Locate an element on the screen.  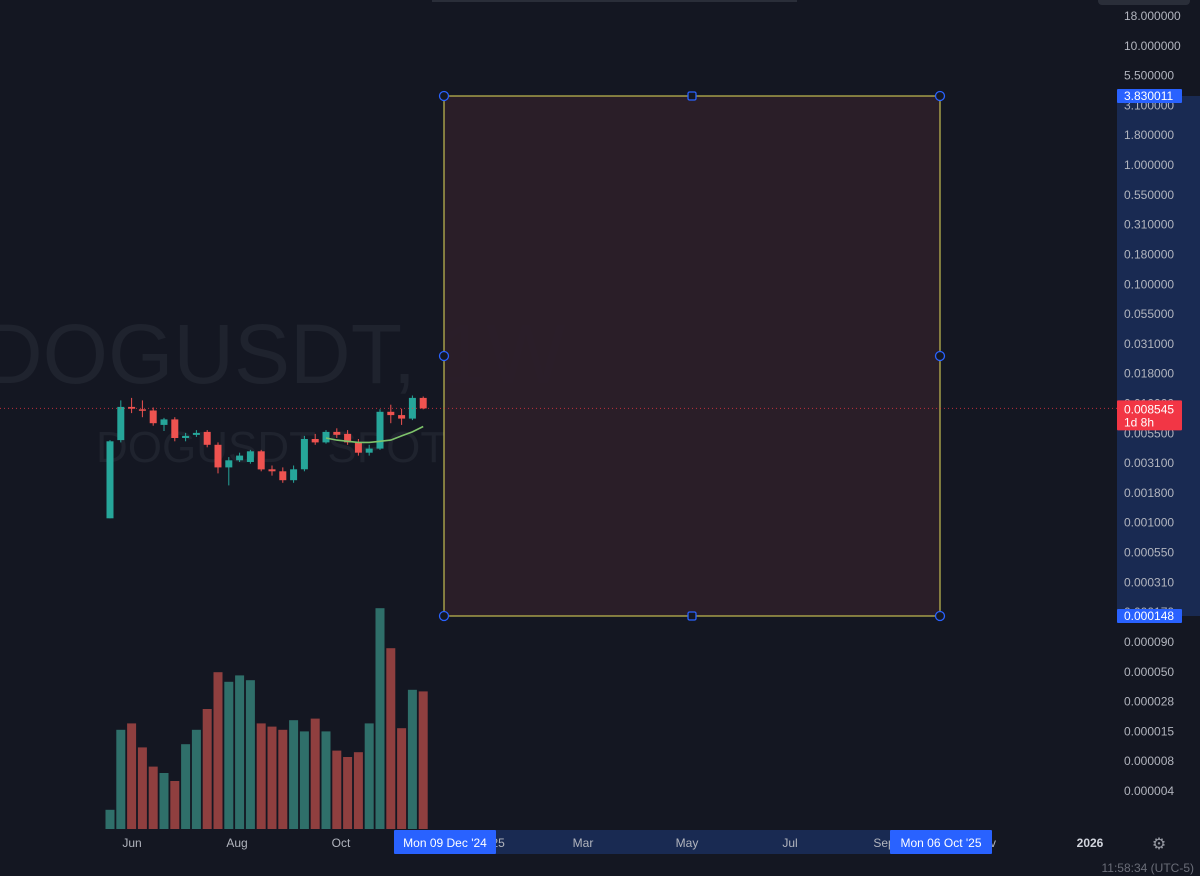
range-start-date-label-text: Mon 09 Dec '24 is located at coordinates (445, 843).